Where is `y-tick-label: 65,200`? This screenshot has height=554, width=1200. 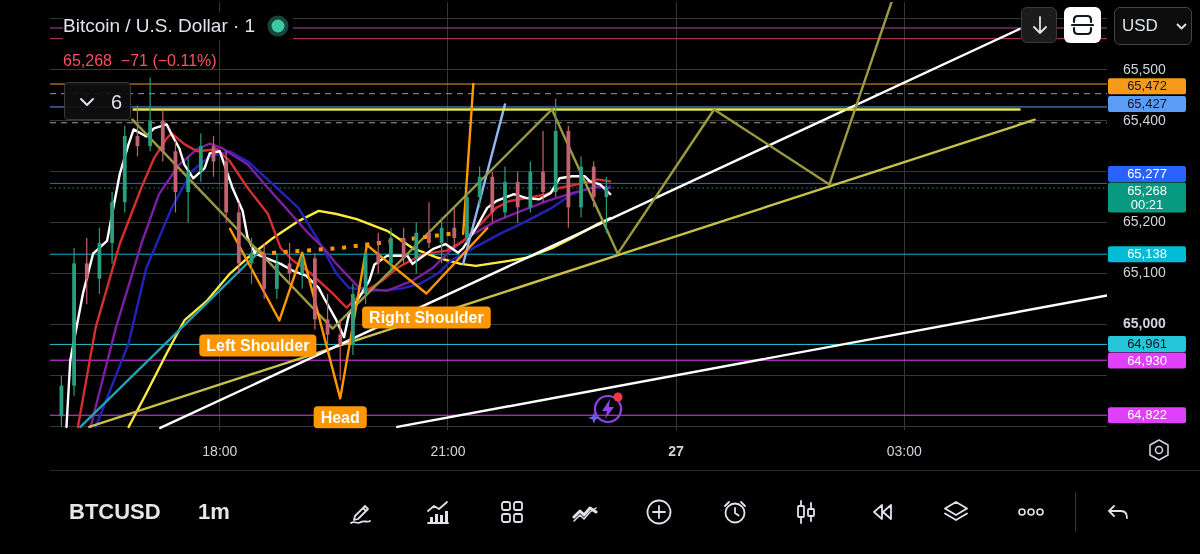
y-tick-label: 65,200 is located at coordinates (1145, 221).